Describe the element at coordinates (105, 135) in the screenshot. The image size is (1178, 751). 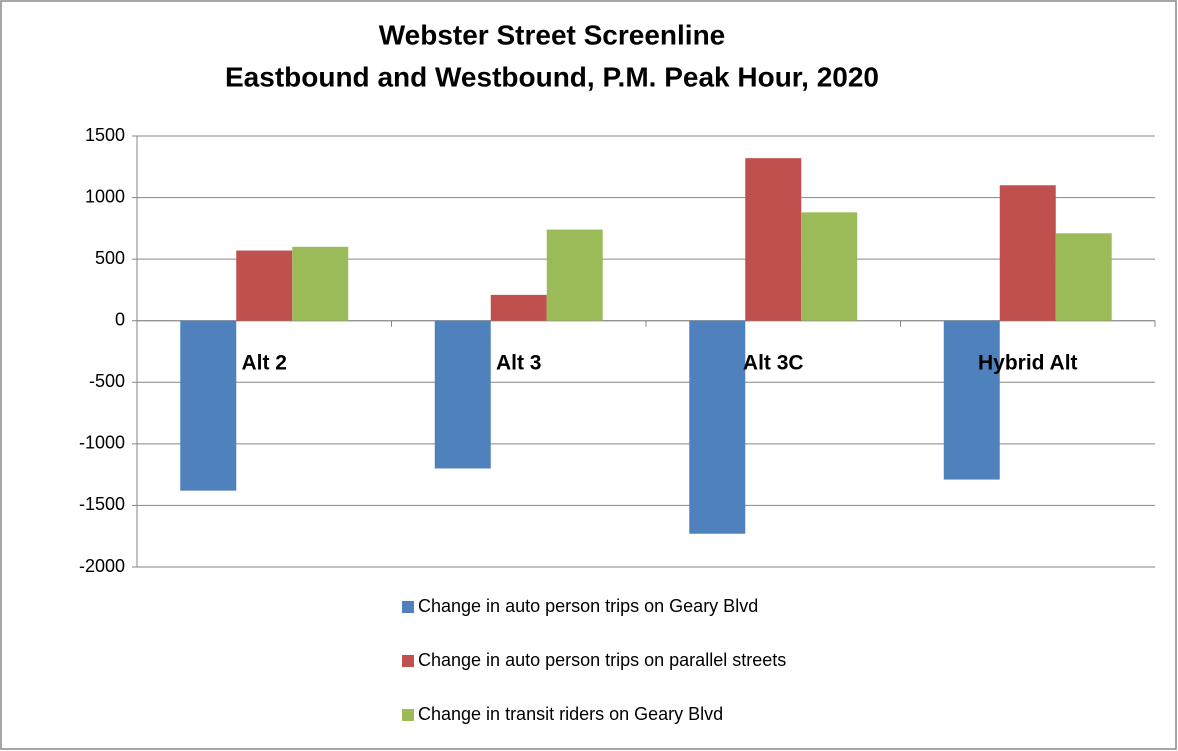
I see `y-tick-label: 1500` at that location.